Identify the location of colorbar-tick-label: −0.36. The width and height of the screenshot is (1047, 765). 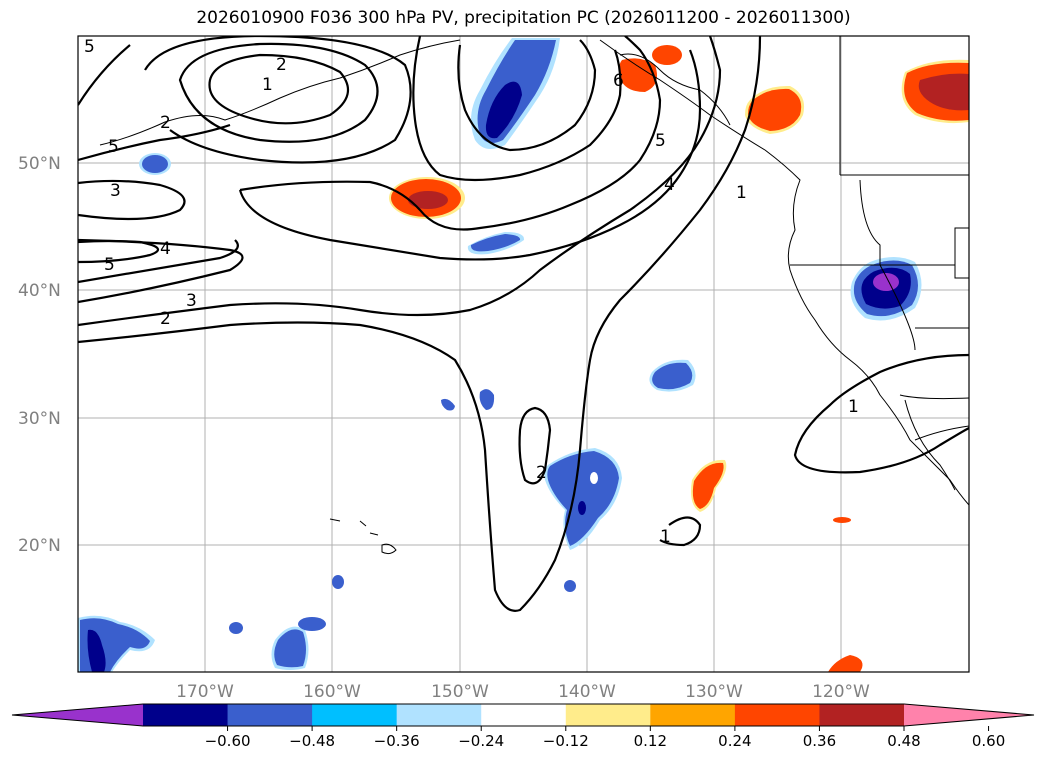
(397, 741).